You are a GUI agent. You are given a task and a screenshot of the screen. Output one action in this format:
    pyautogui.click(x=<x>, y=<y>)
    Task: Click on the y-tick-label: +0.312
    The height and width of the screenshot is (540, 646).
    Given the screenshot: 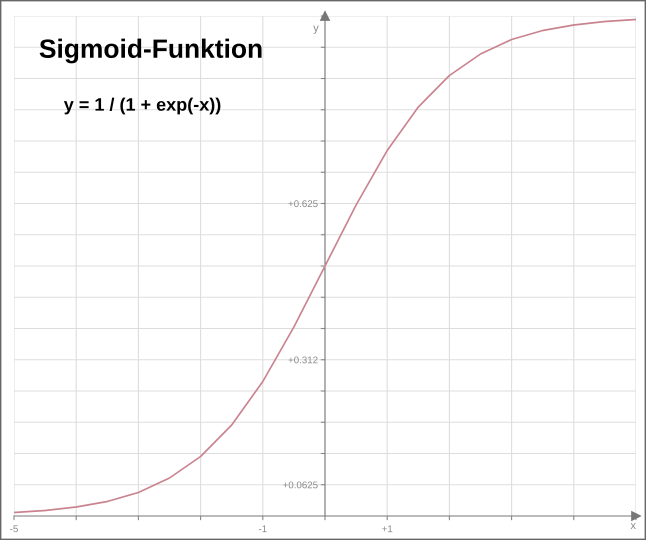 What is the action you would take?
    pyautogui.click(x=303, y=360)
    